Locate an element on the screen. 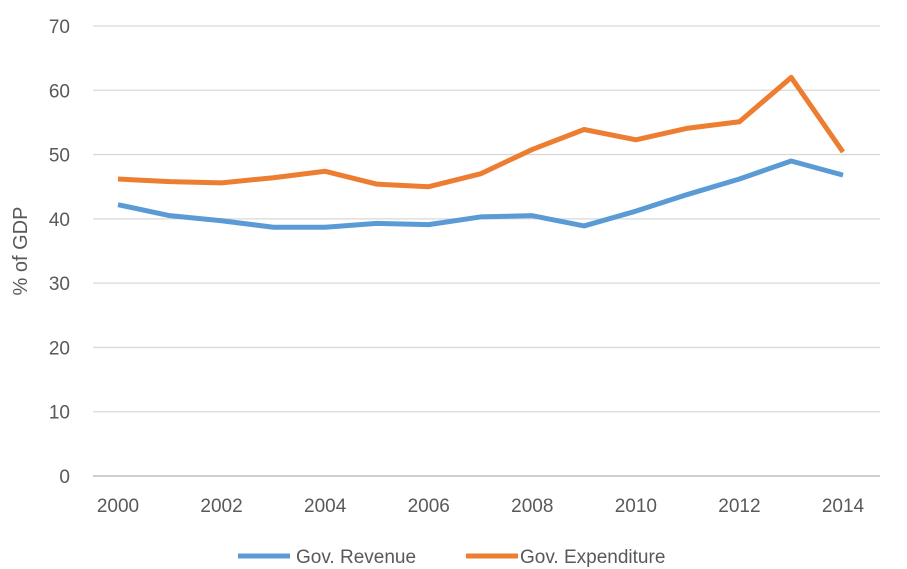  legend-label-revenue: Gov. Revenue is located at coordinates (356, 557).